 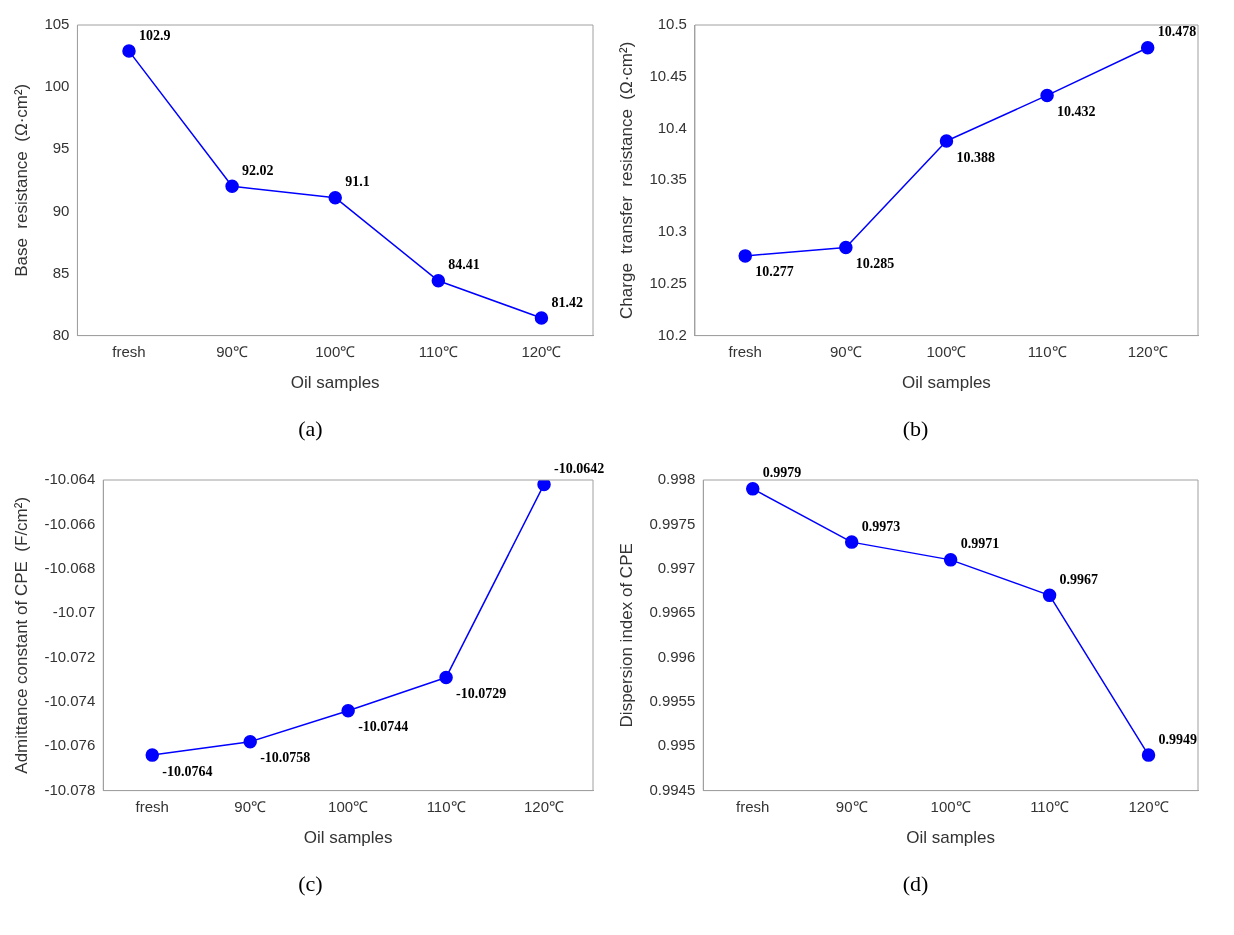 What do you see at coordinates (676, 745) in the screenshot?
I see `y-tick-label: 0.995` at bounding box center [676, 745].